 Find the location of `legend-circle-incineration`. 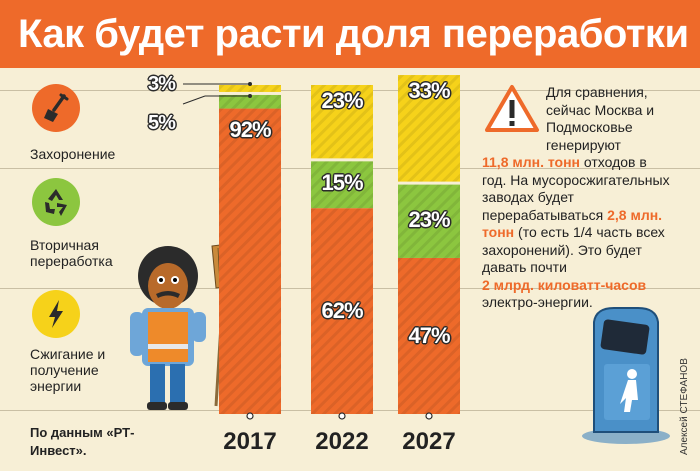

legend-circle-incineration is located at coordinates (56, 314).